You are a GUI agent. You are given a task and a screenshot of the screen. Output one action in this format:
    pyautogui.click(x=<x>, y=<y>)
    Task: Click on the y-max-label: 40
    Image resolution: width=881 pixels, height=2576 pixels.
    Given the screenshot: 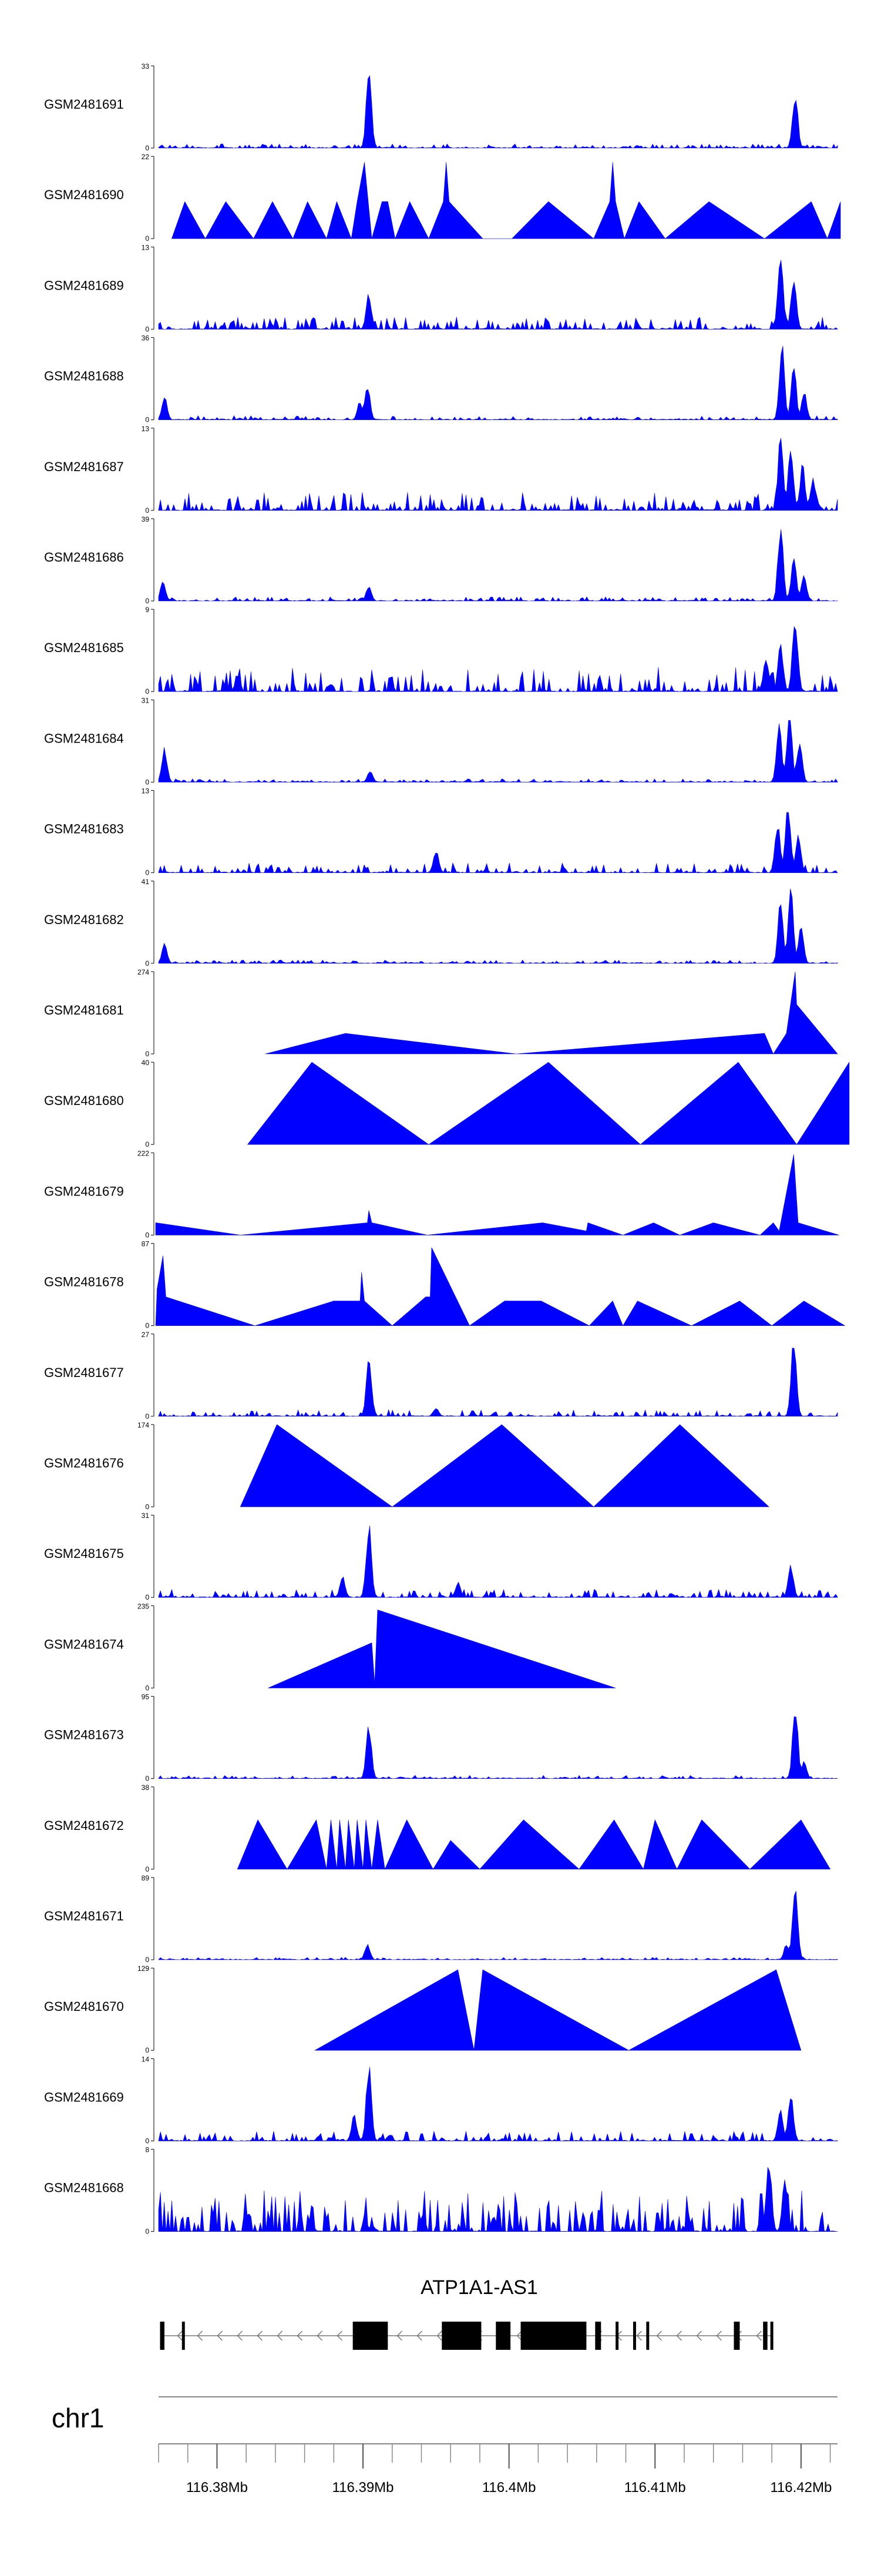 What is the action you would take?
    pyautogui.click(x=146, y=1063)
    